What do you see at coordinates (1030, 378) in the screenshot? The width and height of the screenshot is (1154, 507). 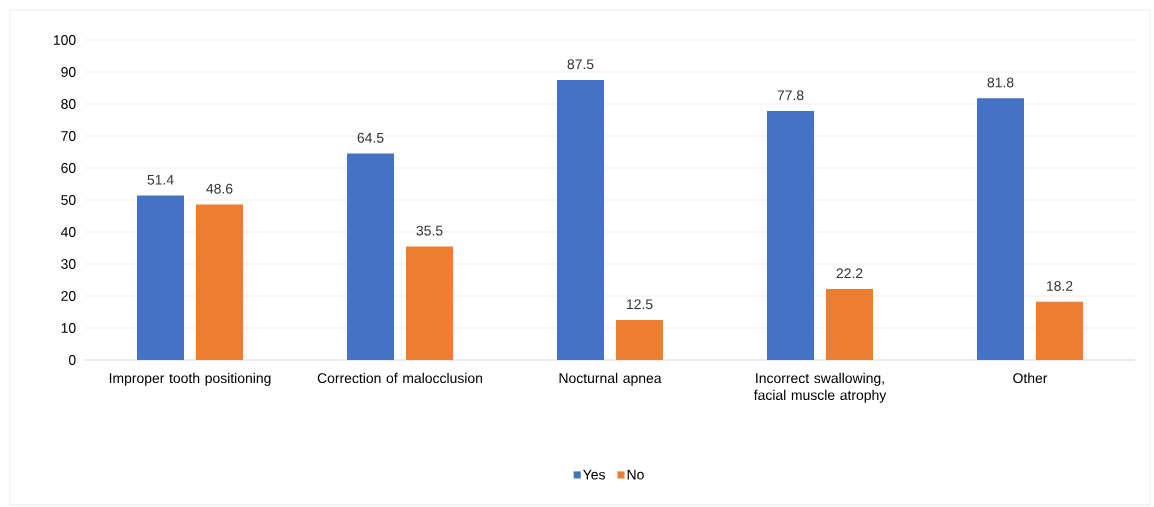 I see `x-tick-label: Other` at bounding box center [1030, 378].